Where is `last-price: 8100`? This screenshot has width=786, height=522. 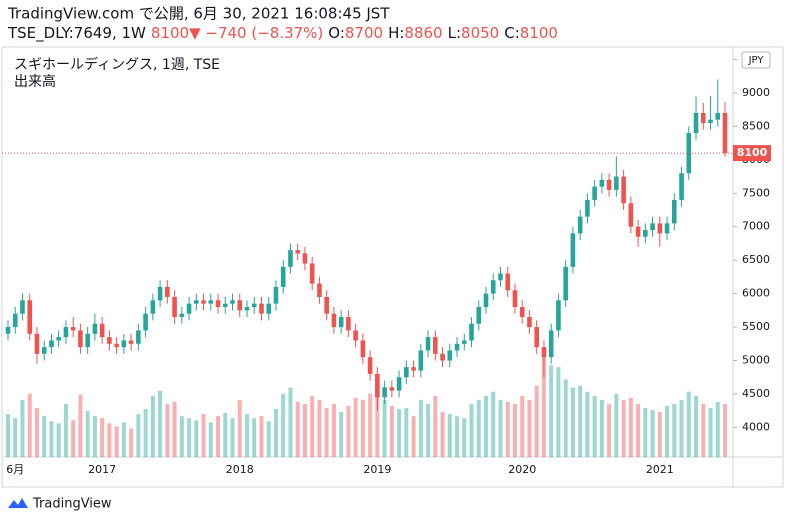 last-price: 8100 is located at coordinates (170, 33).